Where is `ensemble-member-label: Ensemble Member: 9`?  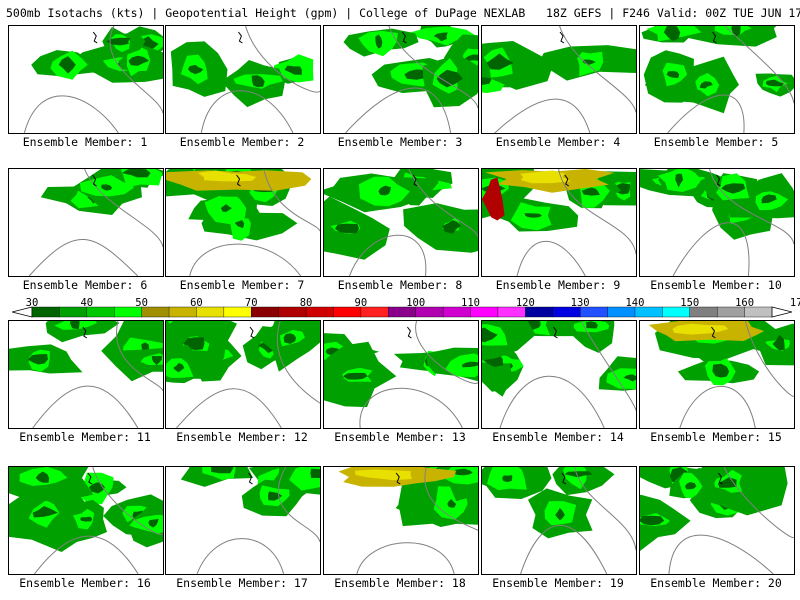
ensemble-member-label: Ensemble Member: 9 is located at coordinates (558, 285).